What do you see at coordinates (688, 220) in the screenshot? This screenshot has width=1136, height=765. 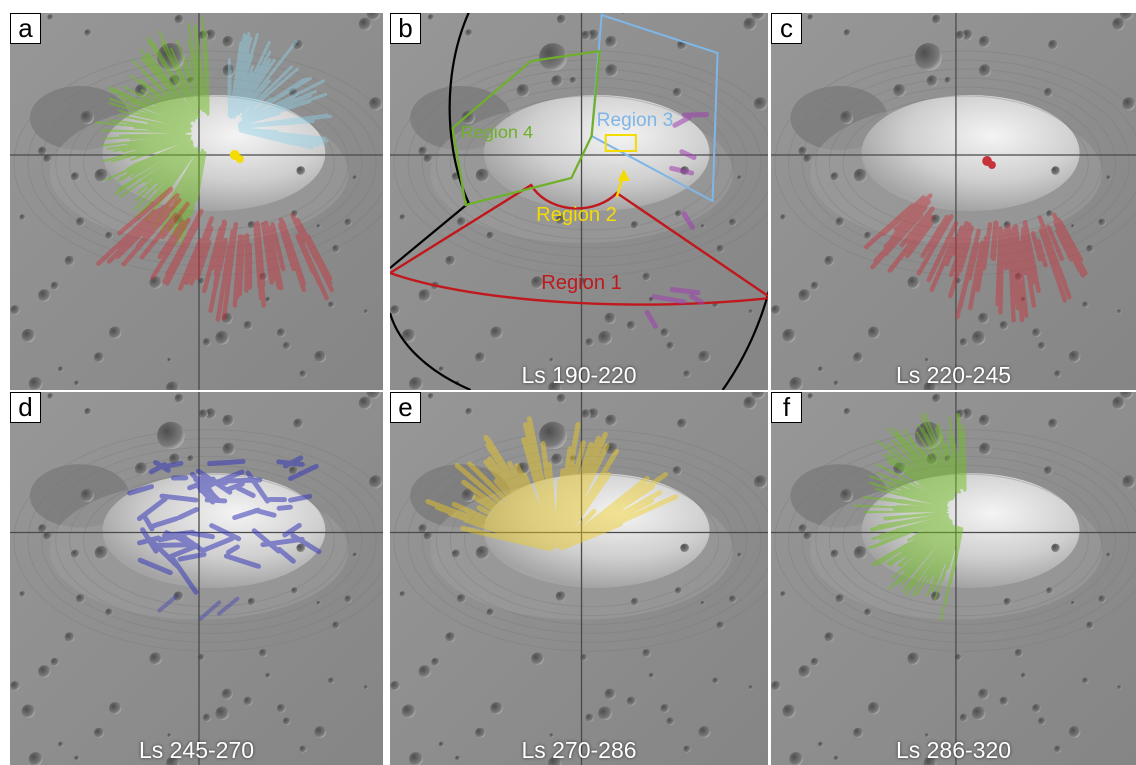 I see `seasonal-streak` at bounding box center [688, 220].